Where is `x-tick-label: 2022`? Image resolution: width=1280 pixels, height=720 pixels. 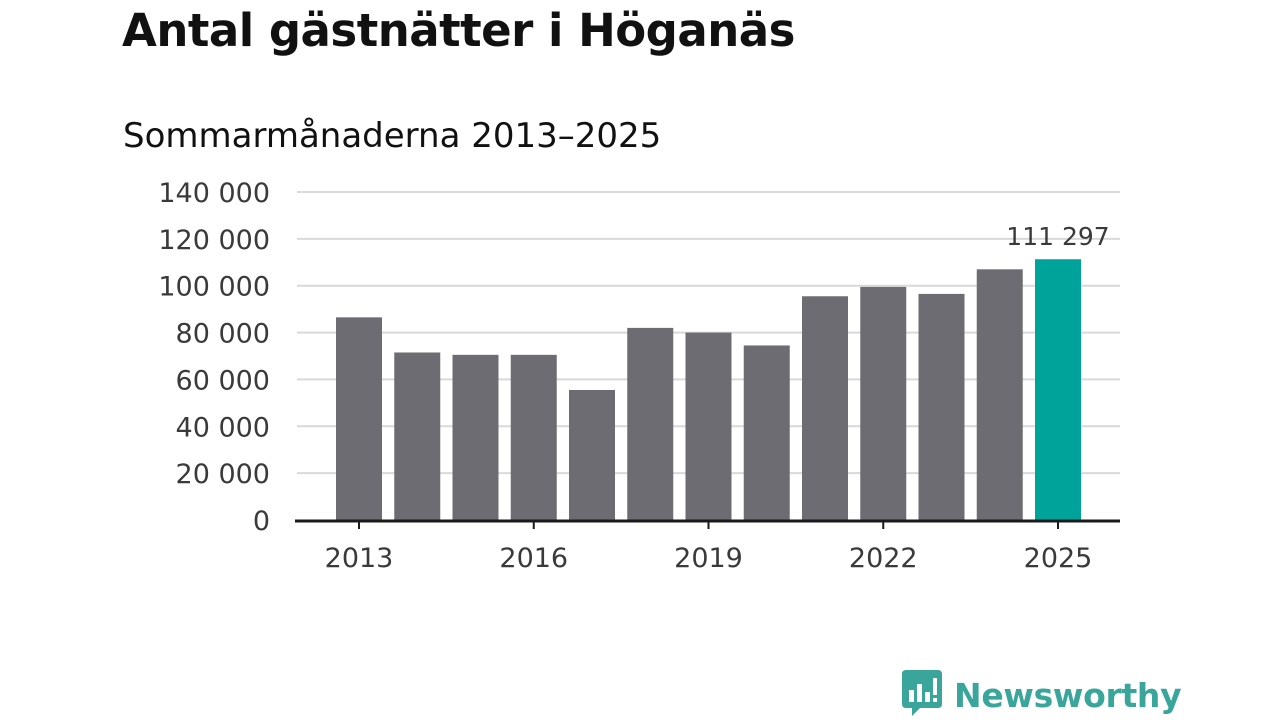 x-tick-label: 2022 is located at coordinates (883, 558).